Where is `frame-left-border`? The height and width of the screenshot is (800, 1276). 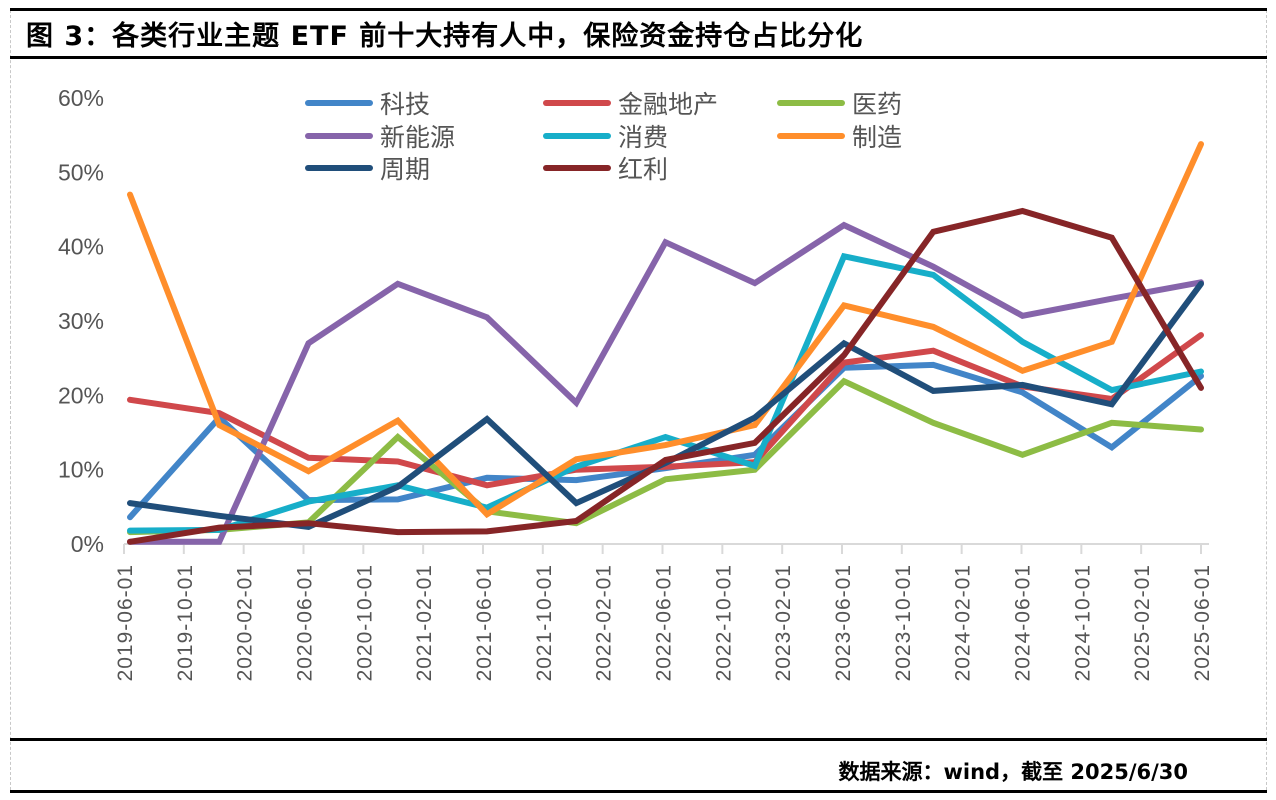
frame-left-border is located at coordinates (10, 400).